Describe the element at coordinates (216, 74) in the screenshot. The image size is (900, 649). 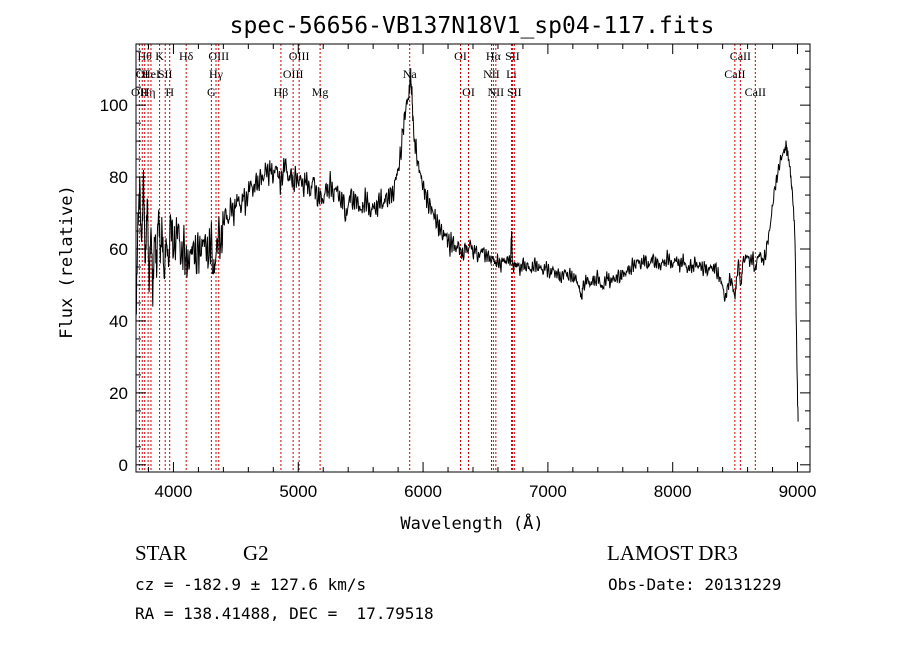
I see `line-marker-label: Hγ` at that location.